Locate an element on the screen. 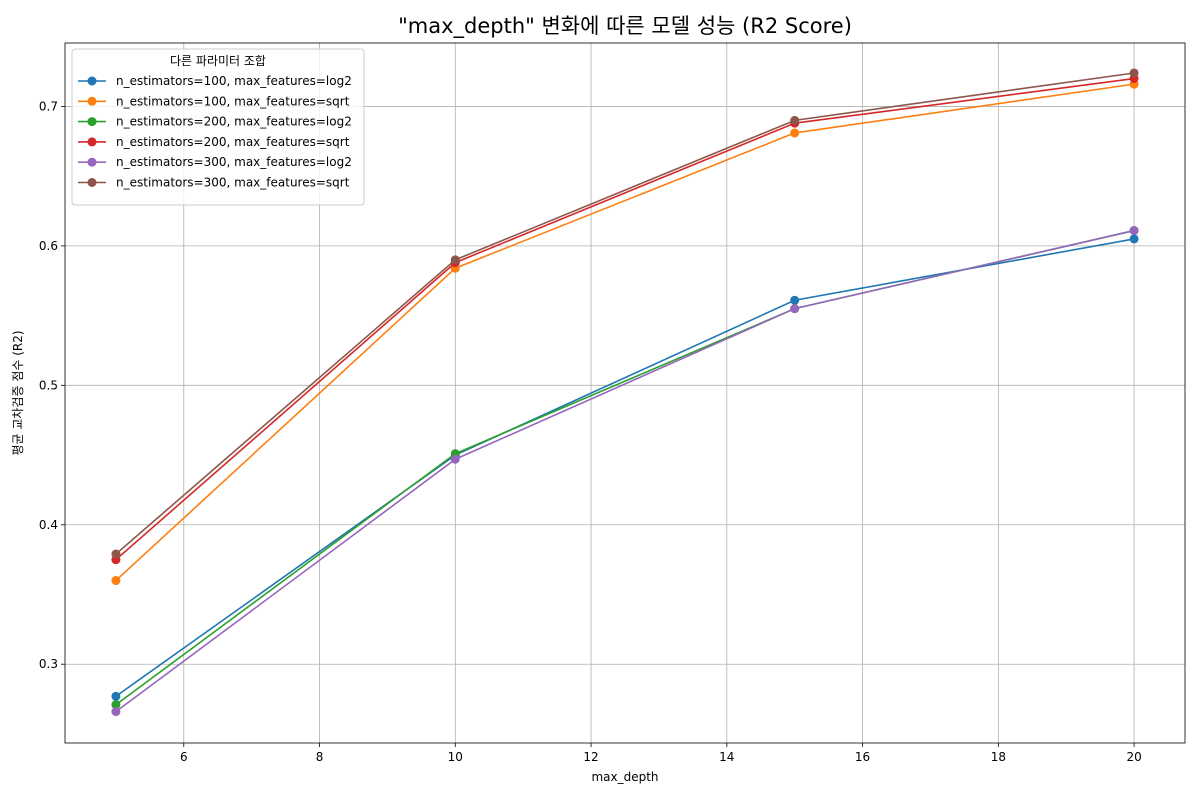 This screenshot has height=800, width=1200. legend-label: n_estimators=200, max_features=log2 is located at coordinates (234, 122).